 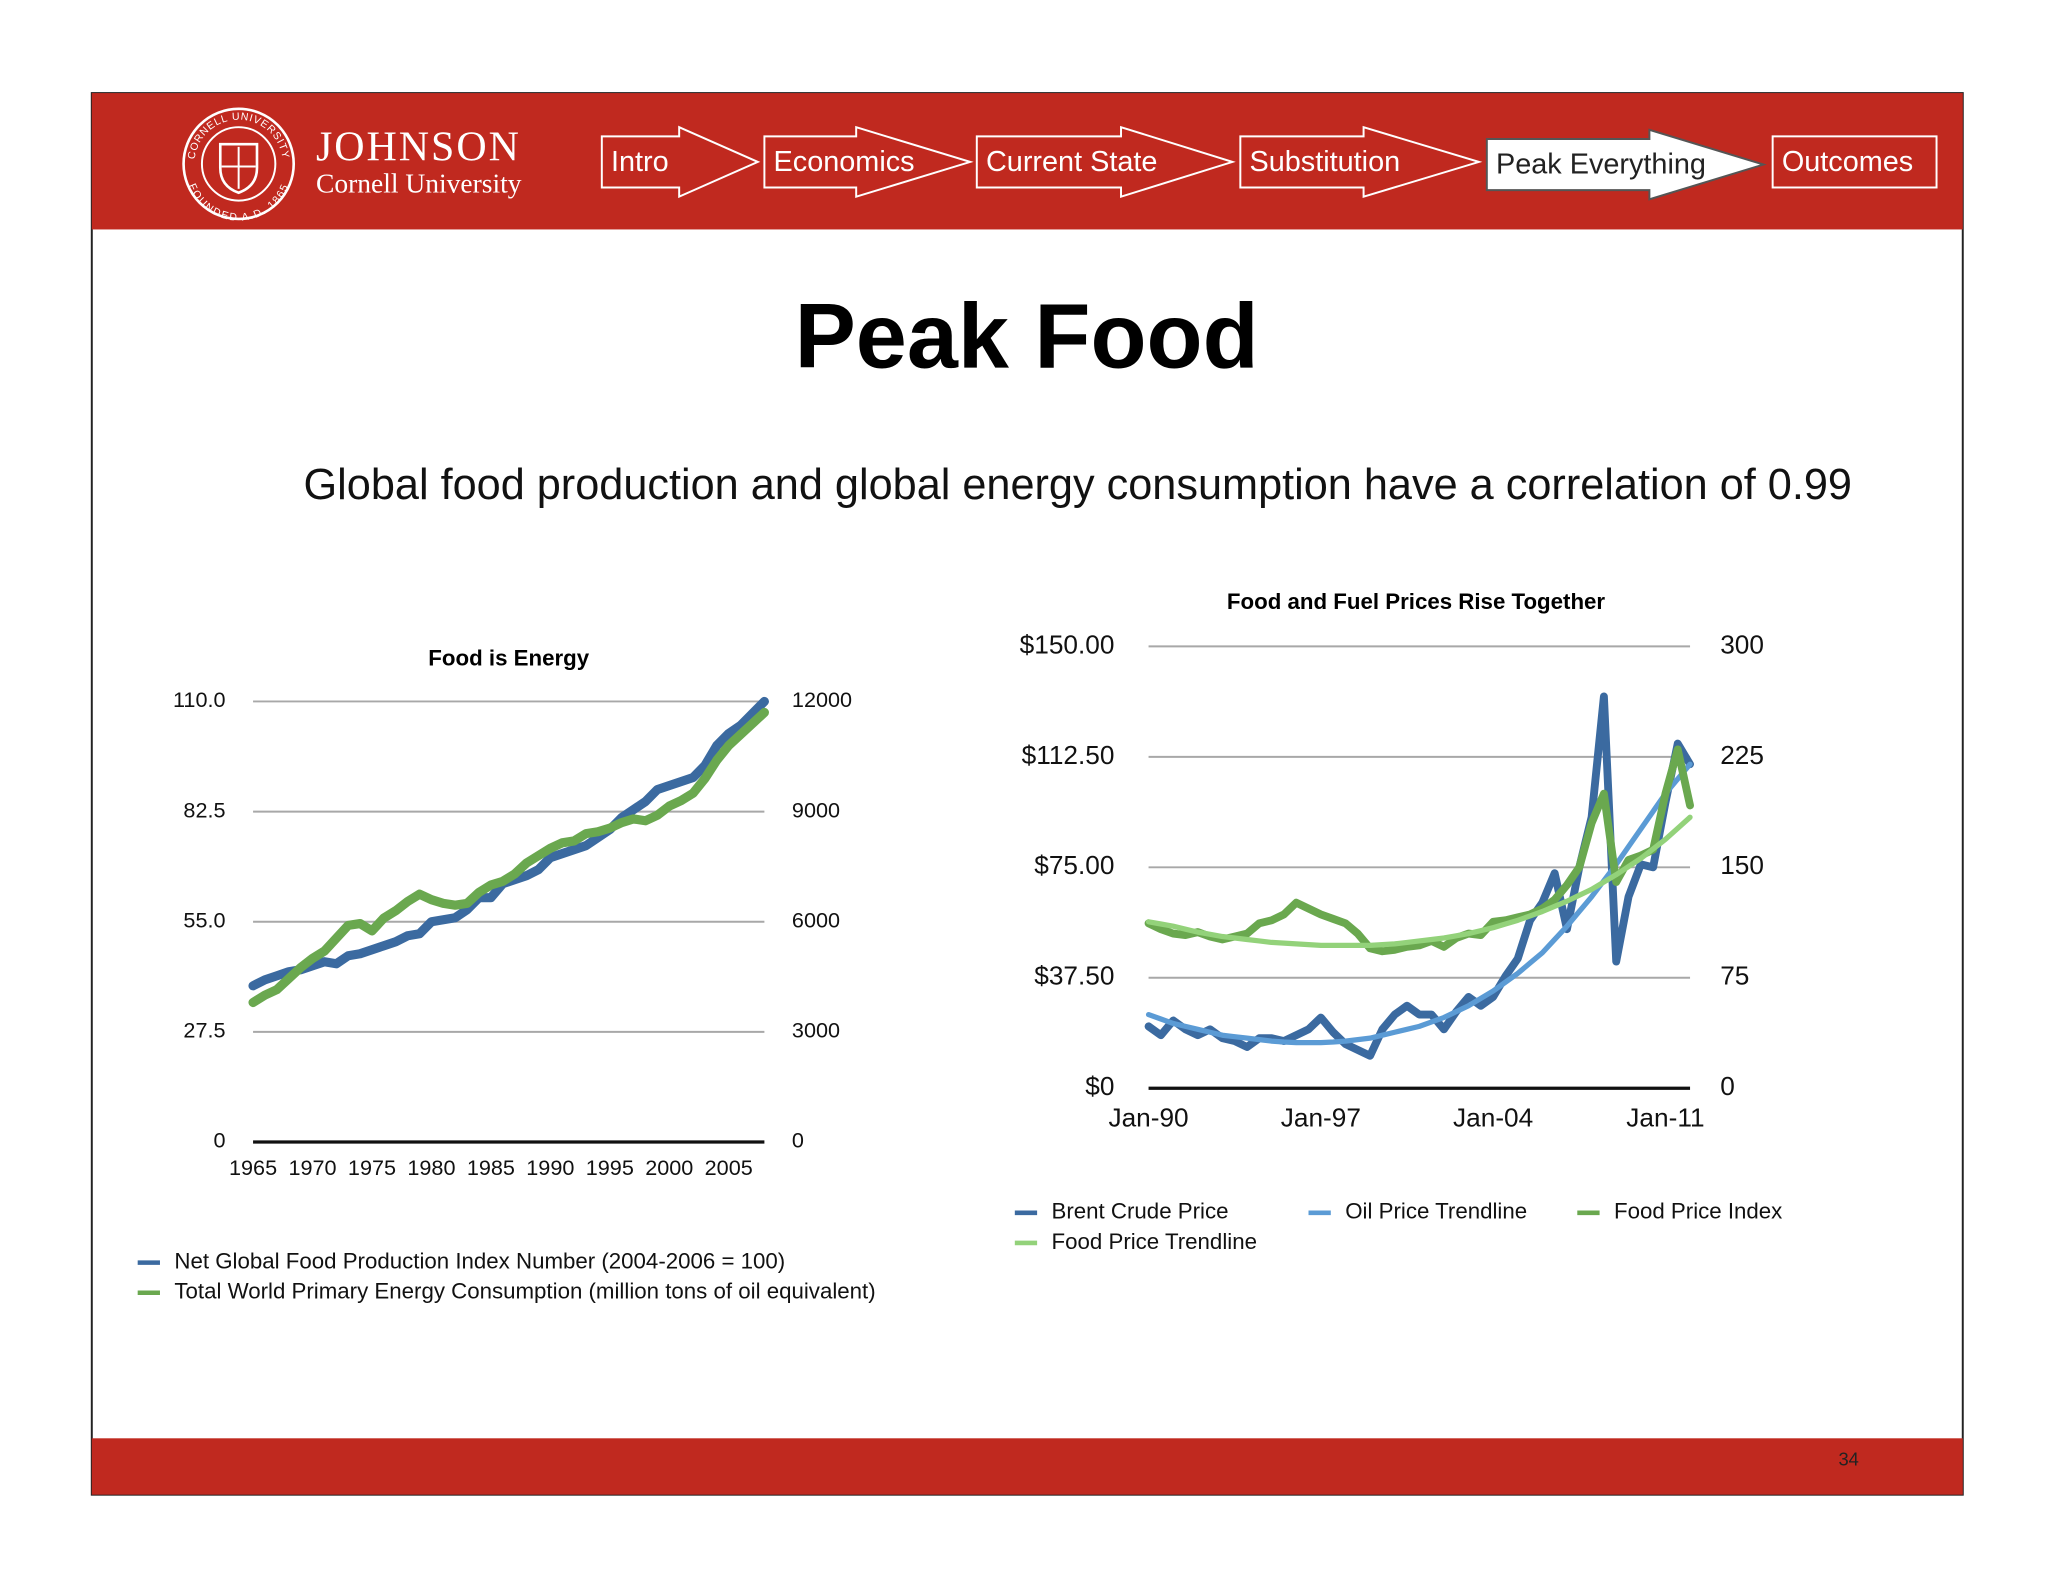 I want to click on y2-tick-label: 300, so click(x=1742, y=644).